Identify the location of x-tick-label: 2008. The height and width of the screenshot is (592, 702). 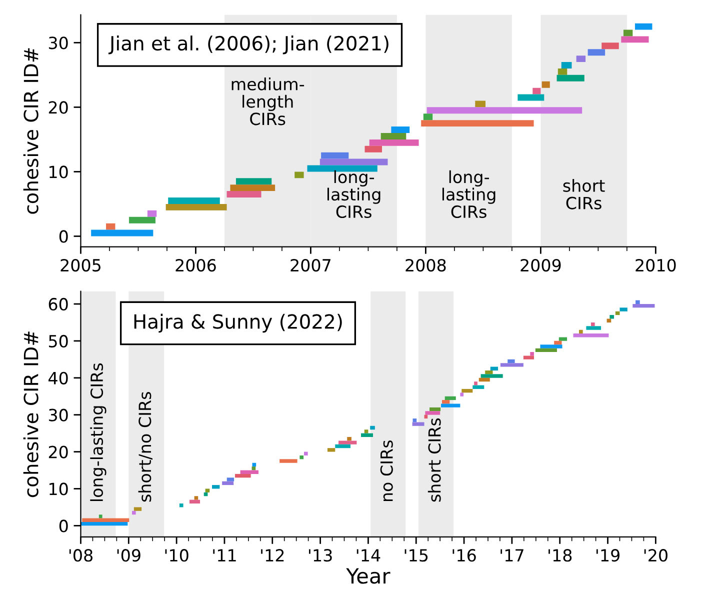
(426, 265).